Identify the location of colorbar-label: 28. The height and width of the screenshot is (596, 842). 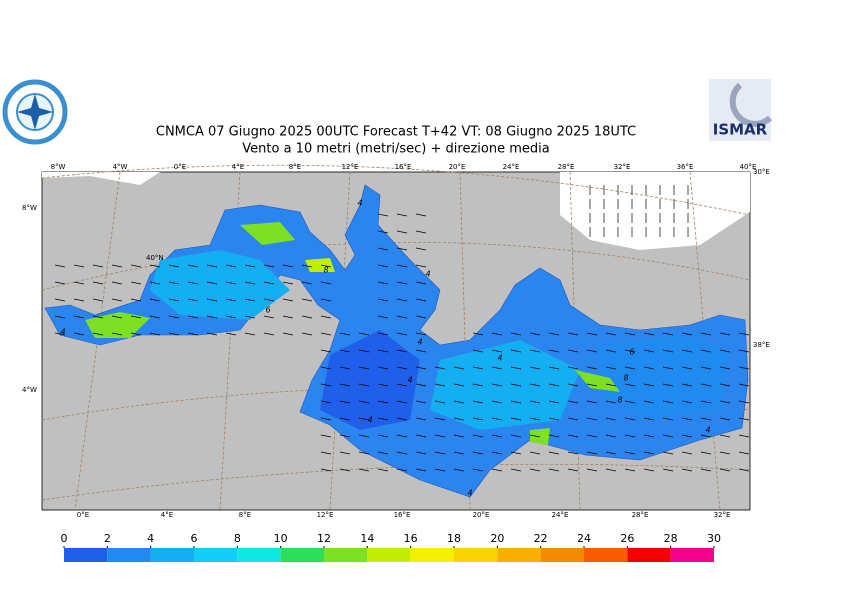
(671, 538).